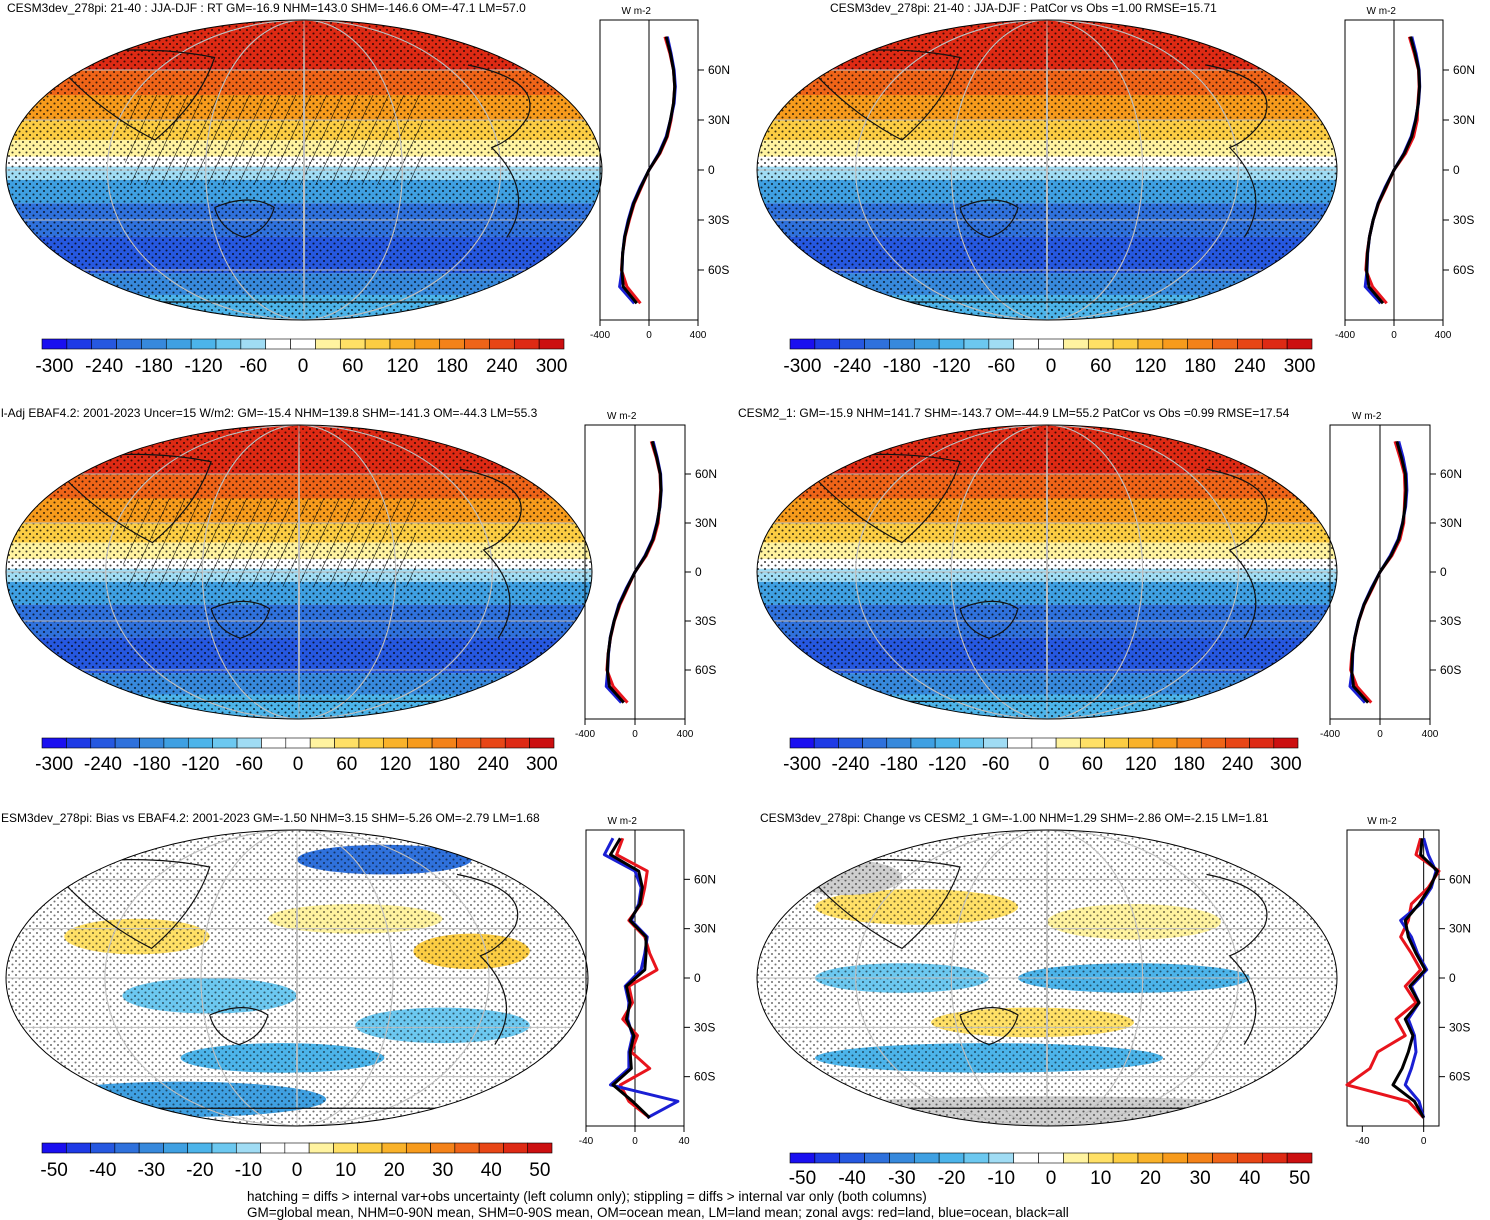 The image size is (1490, 1220). What do you see at coordinates (394, 1170) in the screenshot?
I see `colorbar-tick-label: 20` at bounding box center [394, 1170].